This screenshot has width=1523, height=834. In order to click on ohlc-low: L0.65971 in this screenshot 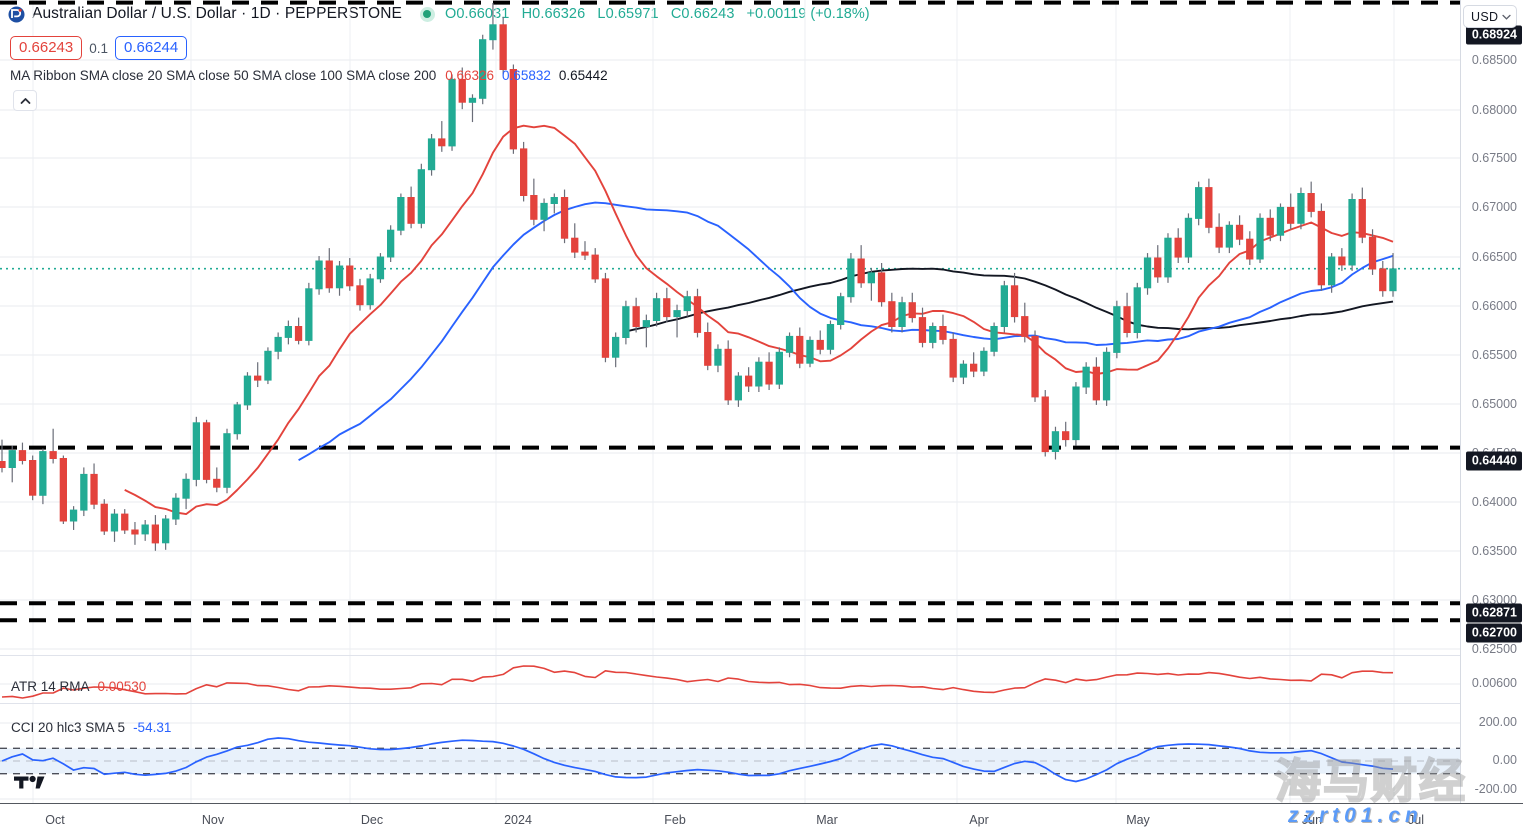, I will do `click(628, 14)`.